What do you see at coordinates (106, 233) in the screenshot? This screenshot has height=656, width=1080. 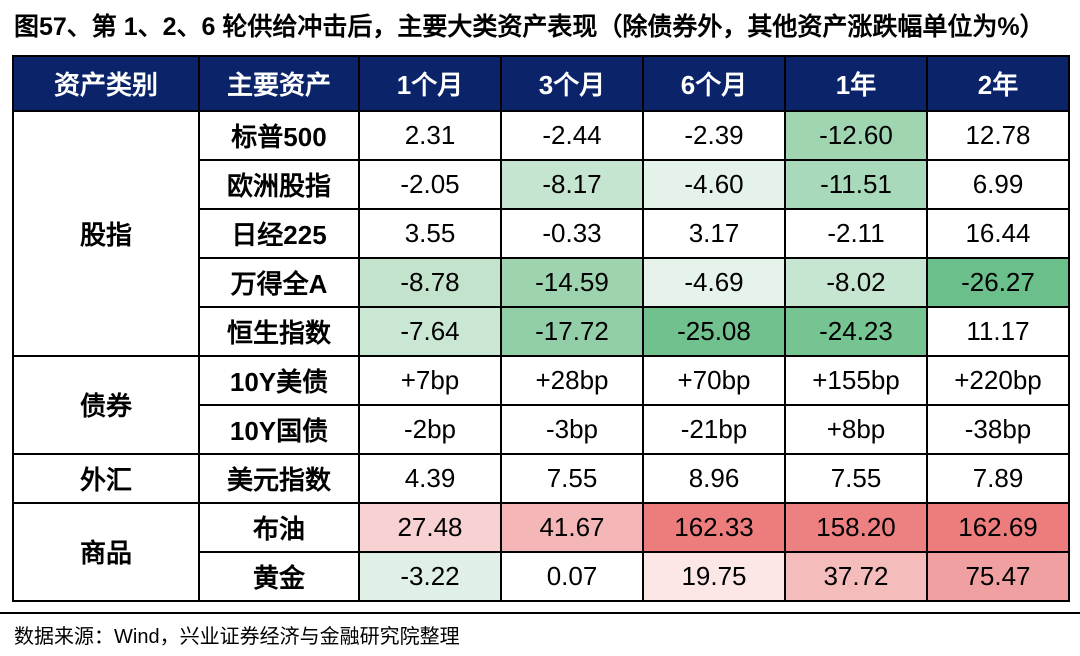 I see `category-cell-equities: 股指` at bounding box center [106, 233].